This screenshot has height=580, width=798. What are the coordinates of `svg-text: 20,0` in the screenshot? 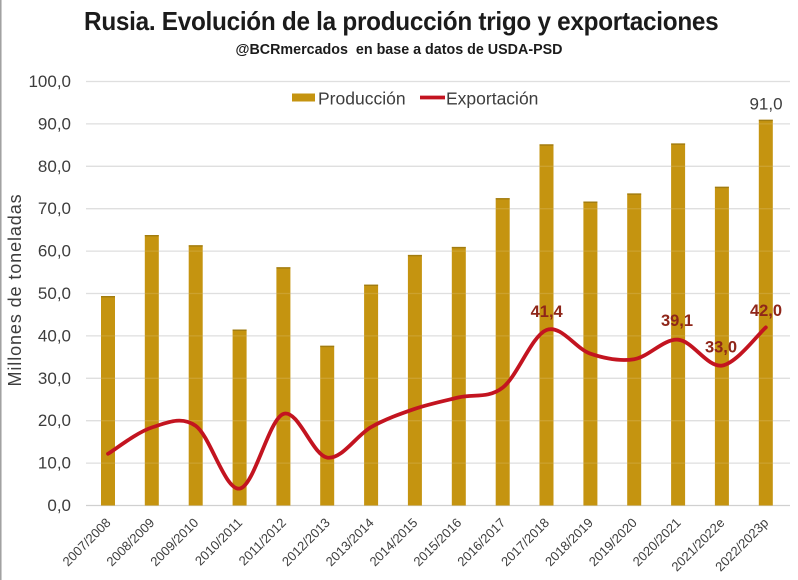 It's located at (54, 420).